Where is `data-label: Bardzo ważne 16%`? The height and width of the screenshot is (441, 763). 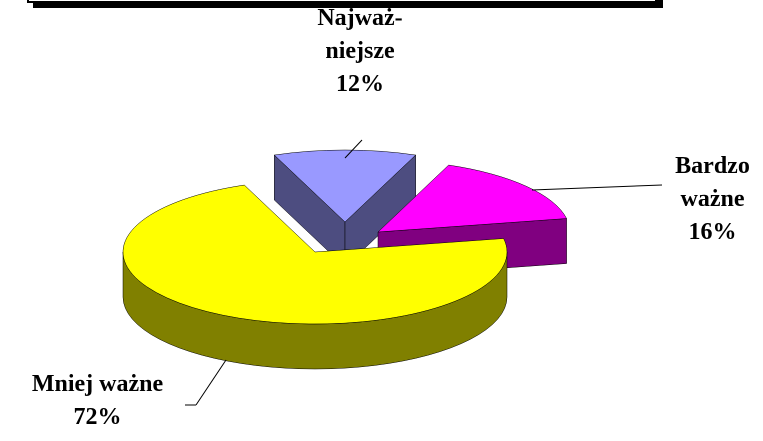
data-label: Bardzo ważne 16% is located at coordinates (709, 199).